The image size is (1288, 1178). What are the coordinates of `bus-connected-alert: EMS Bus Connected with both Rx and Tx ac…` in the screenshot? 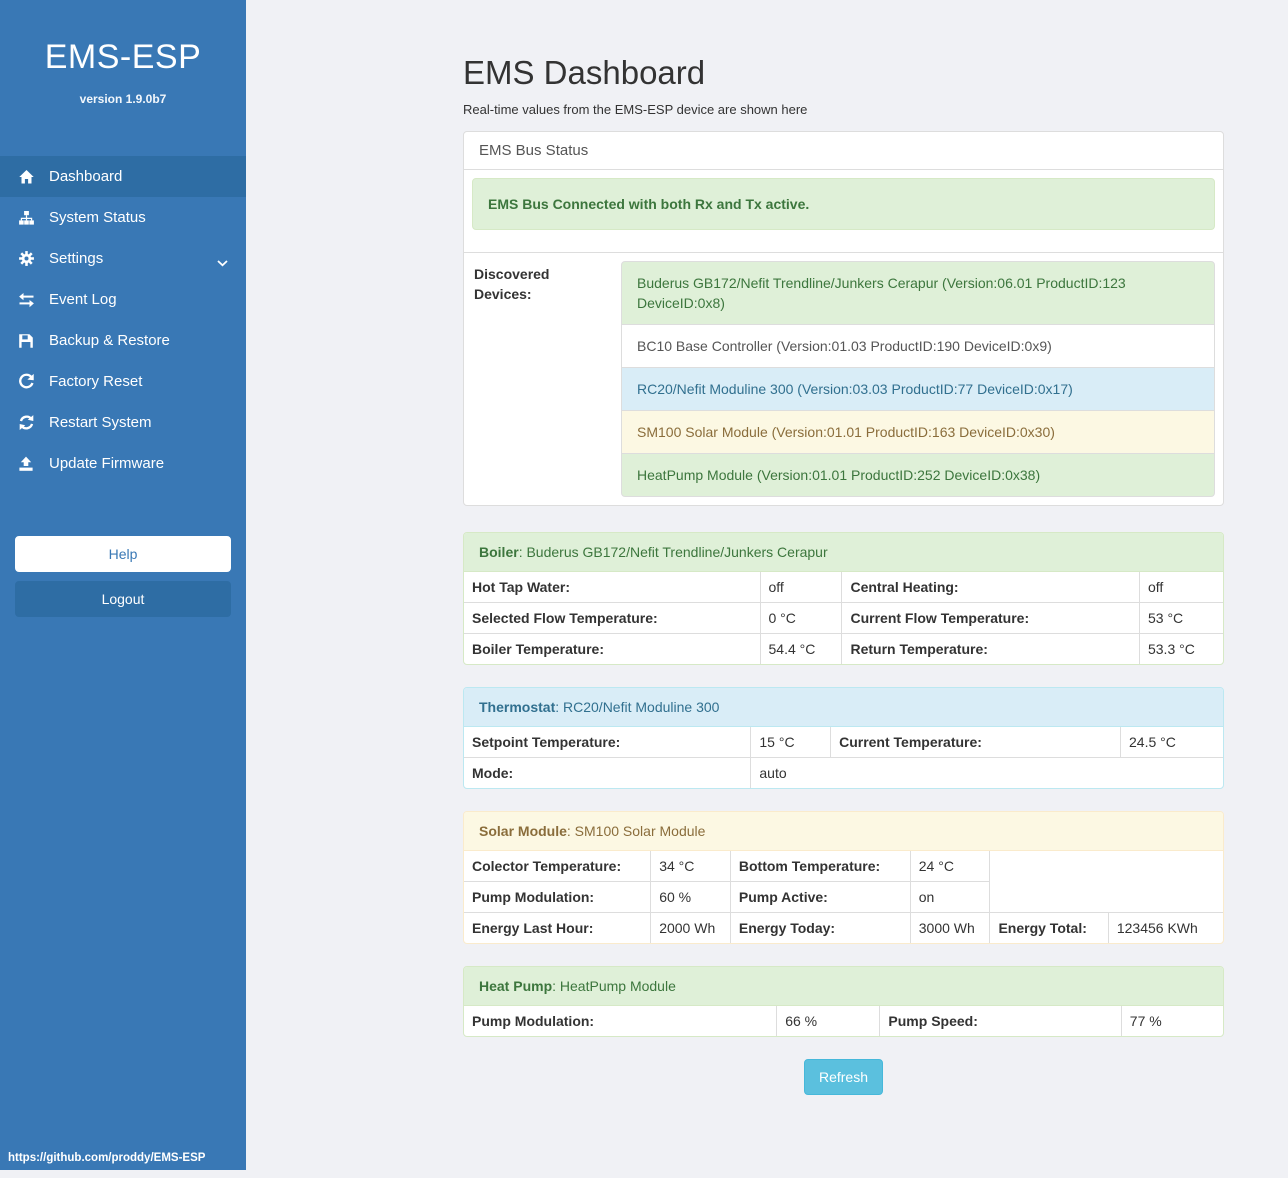 It's located at (843, 204).